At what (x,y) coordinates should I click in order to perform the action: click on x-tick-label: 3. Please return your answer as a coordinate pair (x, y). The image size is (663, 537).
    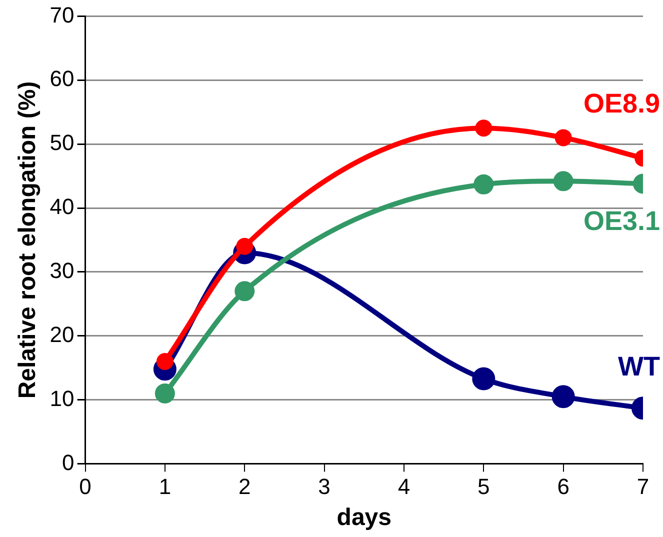
    Looking at the image, I should click on (324, 487).